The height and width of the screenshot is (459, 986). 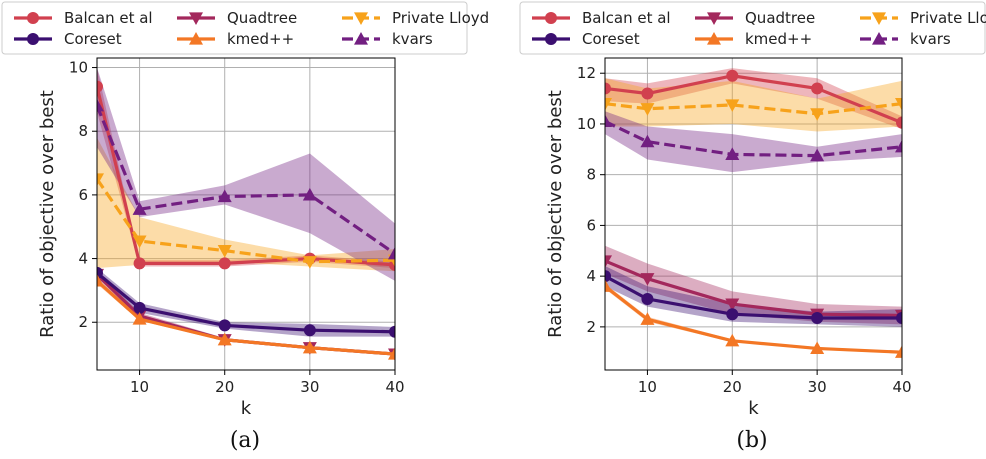 I want to click on x-tick-label: 10, so click(x=647, y=387).